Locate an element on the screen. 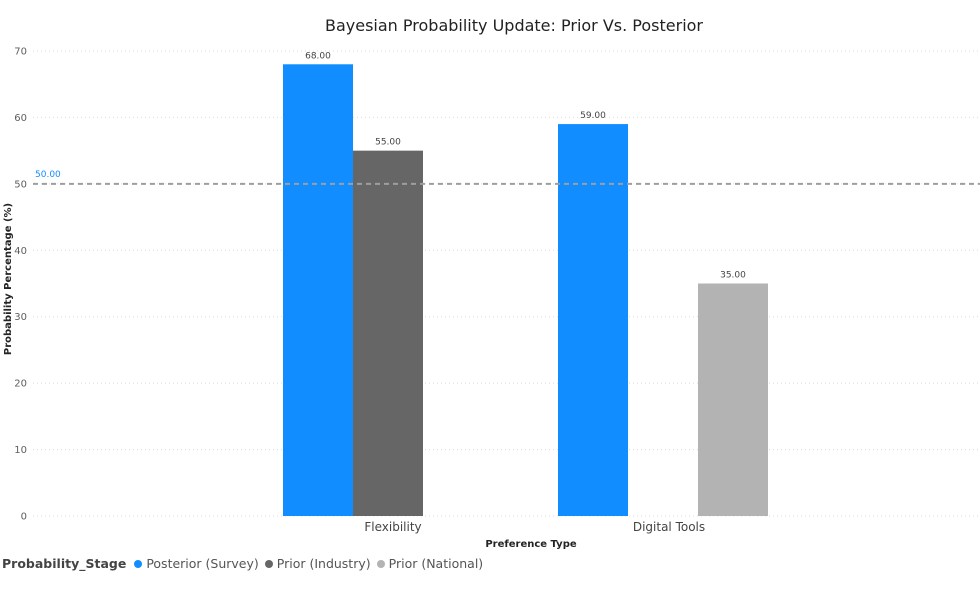 Image resolution: width=980 pixels, height=605 pixels. reference-line-group: 50.00 is located at coordinates (506, 177).